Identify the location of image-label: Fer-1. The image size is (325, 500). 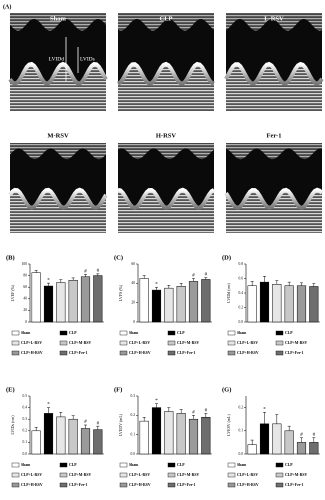
(274, 135).